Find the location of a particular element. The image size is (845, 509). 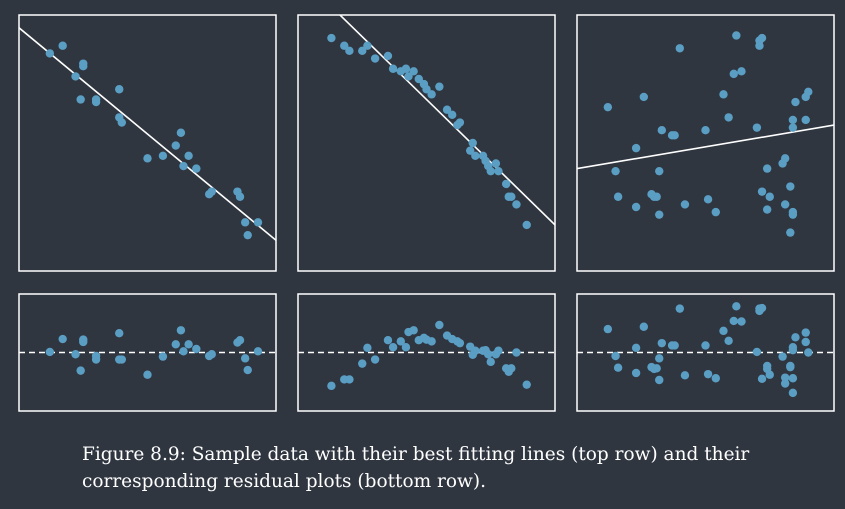

fit-line is located at coordinates (705, 147).